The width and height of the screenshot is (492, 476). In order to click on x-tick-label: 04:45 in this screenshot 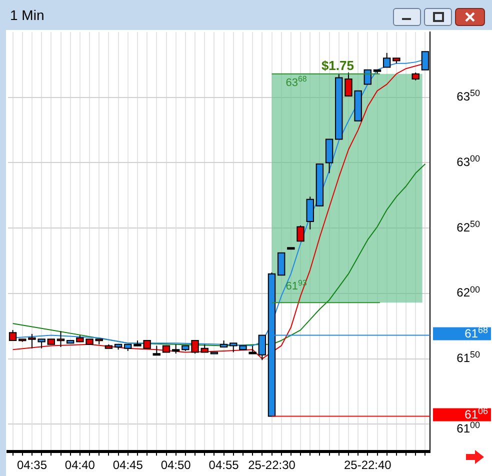, I will do `click(128, 465)`.